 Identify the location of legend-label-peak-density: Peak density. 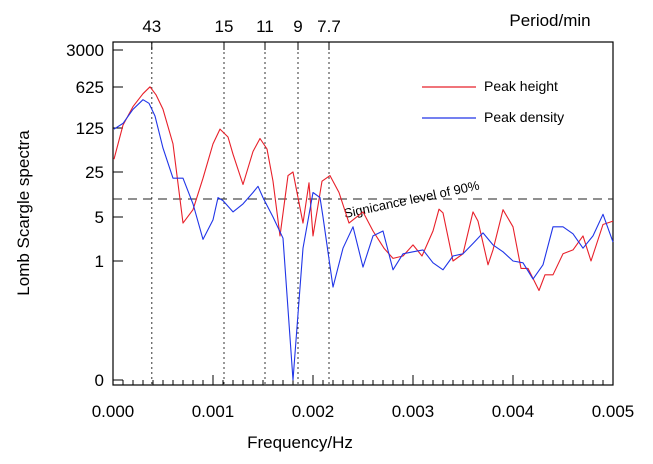
(524, 117).